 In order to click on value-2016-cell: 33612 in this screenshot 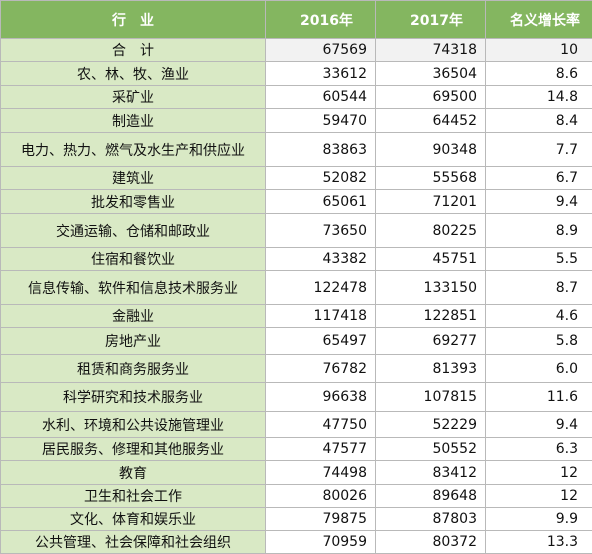, I will do `click(321, 74)`.